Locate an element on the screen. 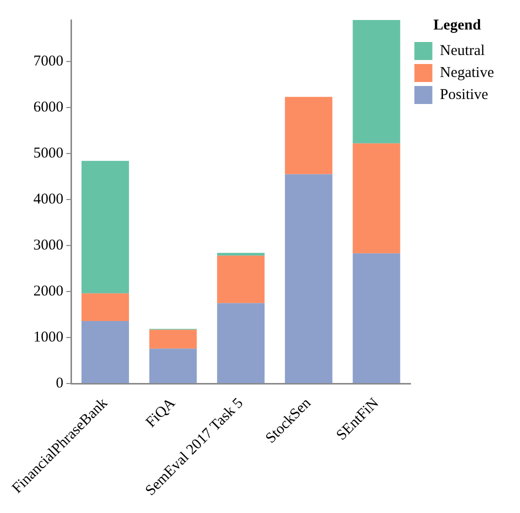 This screenshot has height=513, width=520. legend-label: Negative is located at coordinates (467, 72).